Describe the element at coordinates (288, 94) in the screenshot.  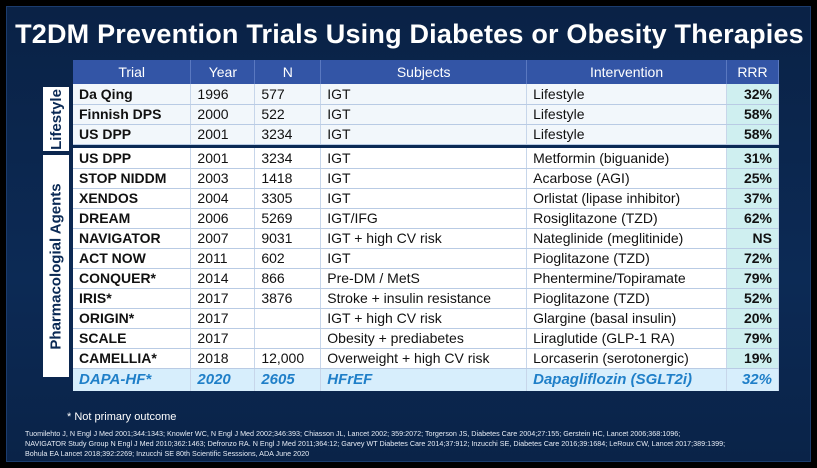
I see `cell-n: 577` at that location.